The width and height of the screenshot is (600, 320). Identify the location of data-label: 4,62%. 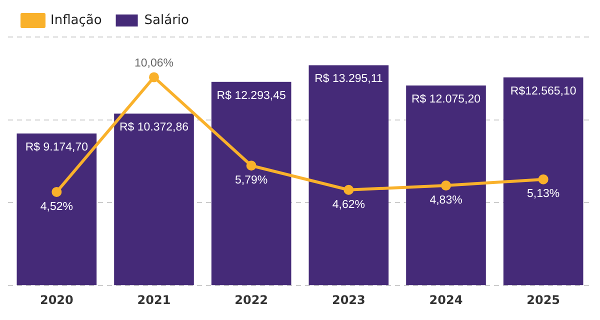
(348, 204).